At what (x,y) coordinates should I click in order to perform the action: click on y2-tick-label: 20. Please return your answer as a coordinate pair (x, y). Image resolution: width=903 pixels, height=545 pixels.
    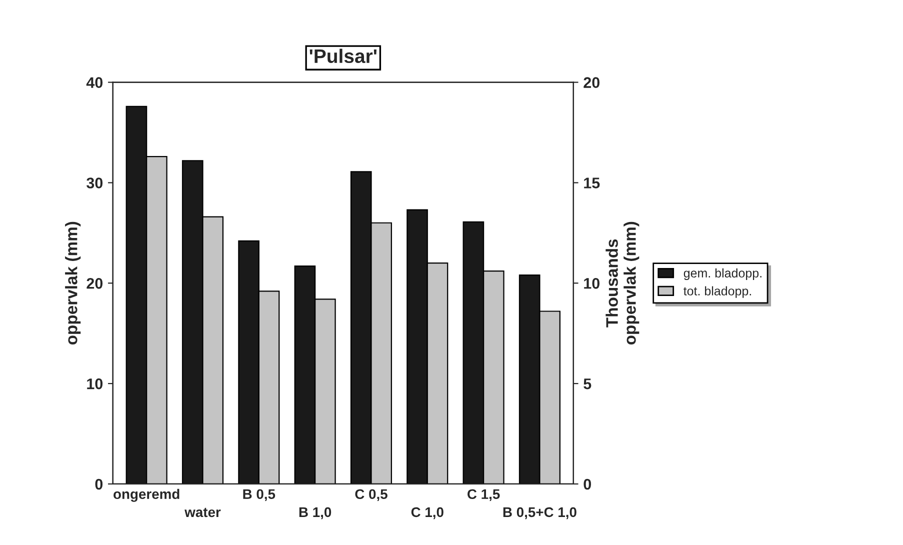
    Looking at the image, I should click on (592, 82).